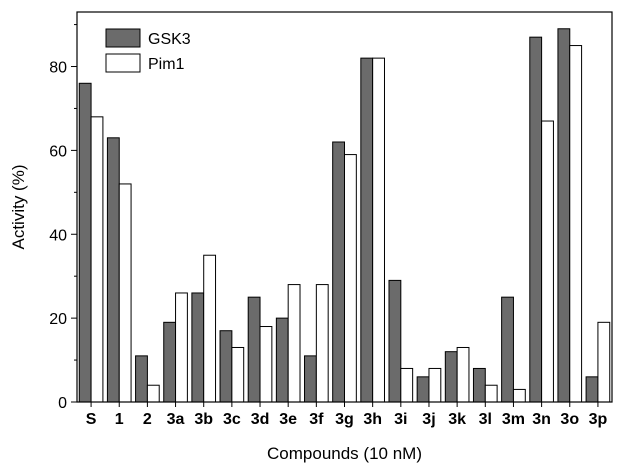  What do you see at coordinates (598, 419) in the screenshot?
I see `x-tick-label-3p: 3p` at bounding box center [598, 419].